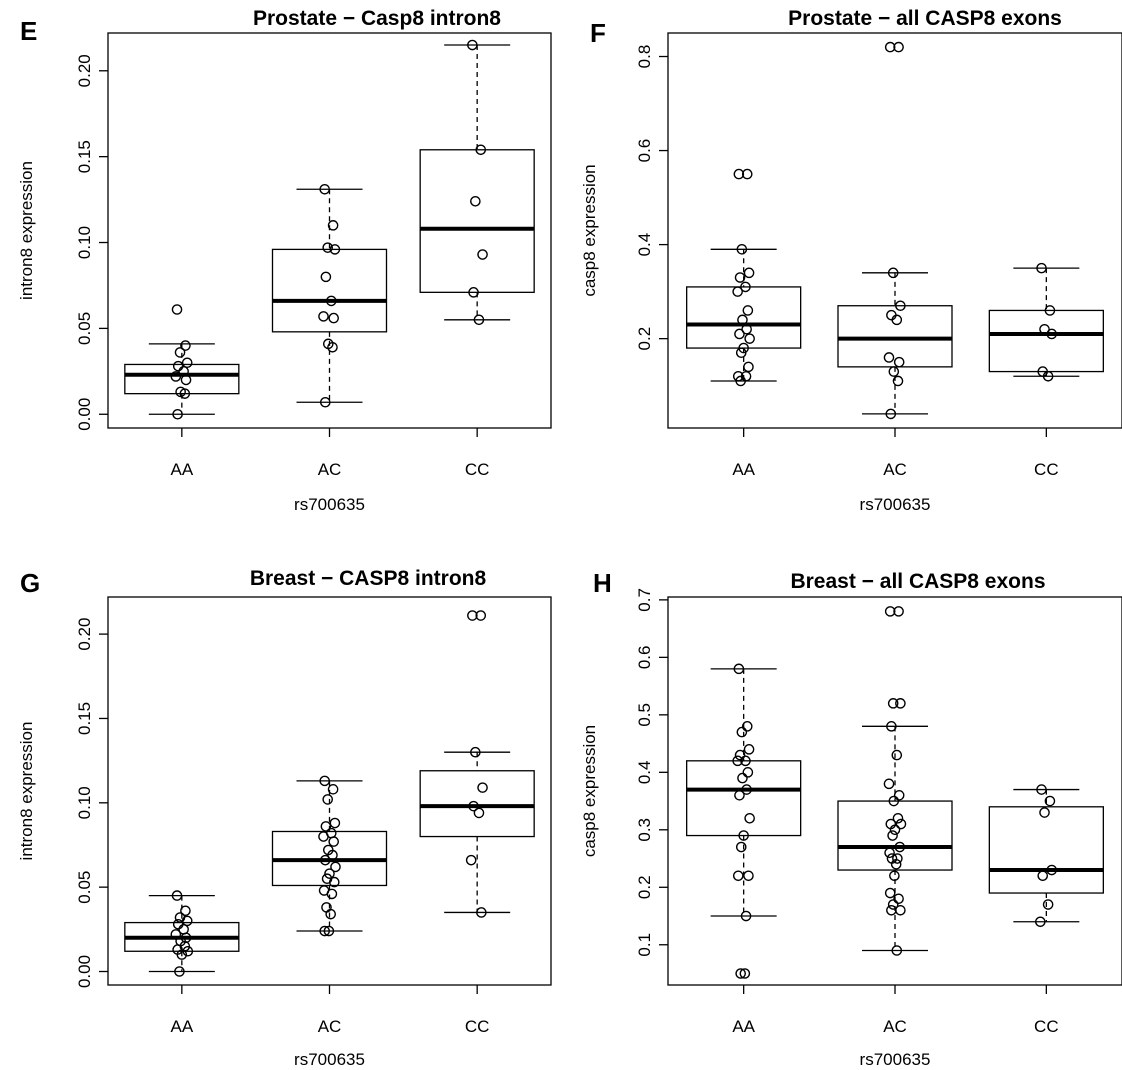 The width and height of the screenshot is (1122, 1070). What do you see at coordinates (917, 581) in the screenshot?
I see `panel-title: Breast − all CASP8 exons` at bounding box center [917, 581].